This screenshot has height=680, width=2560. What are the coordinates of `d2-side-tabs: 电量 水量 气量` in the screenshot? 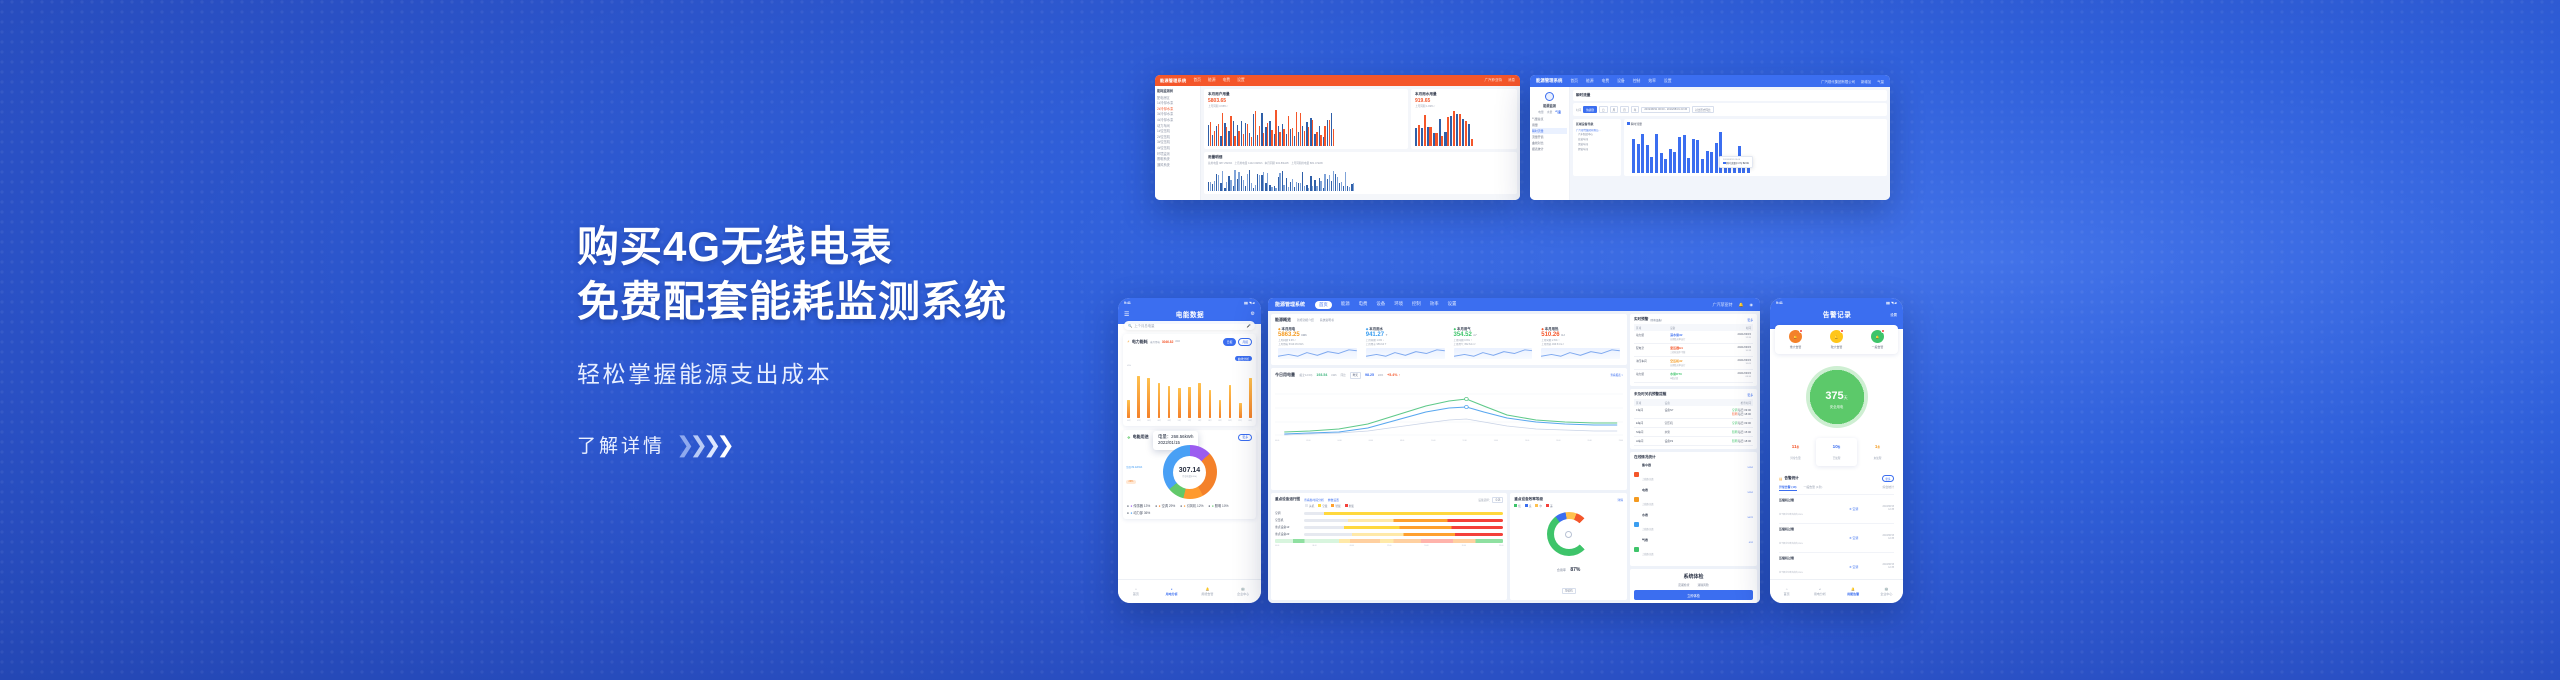 It's located at (1549, 112).